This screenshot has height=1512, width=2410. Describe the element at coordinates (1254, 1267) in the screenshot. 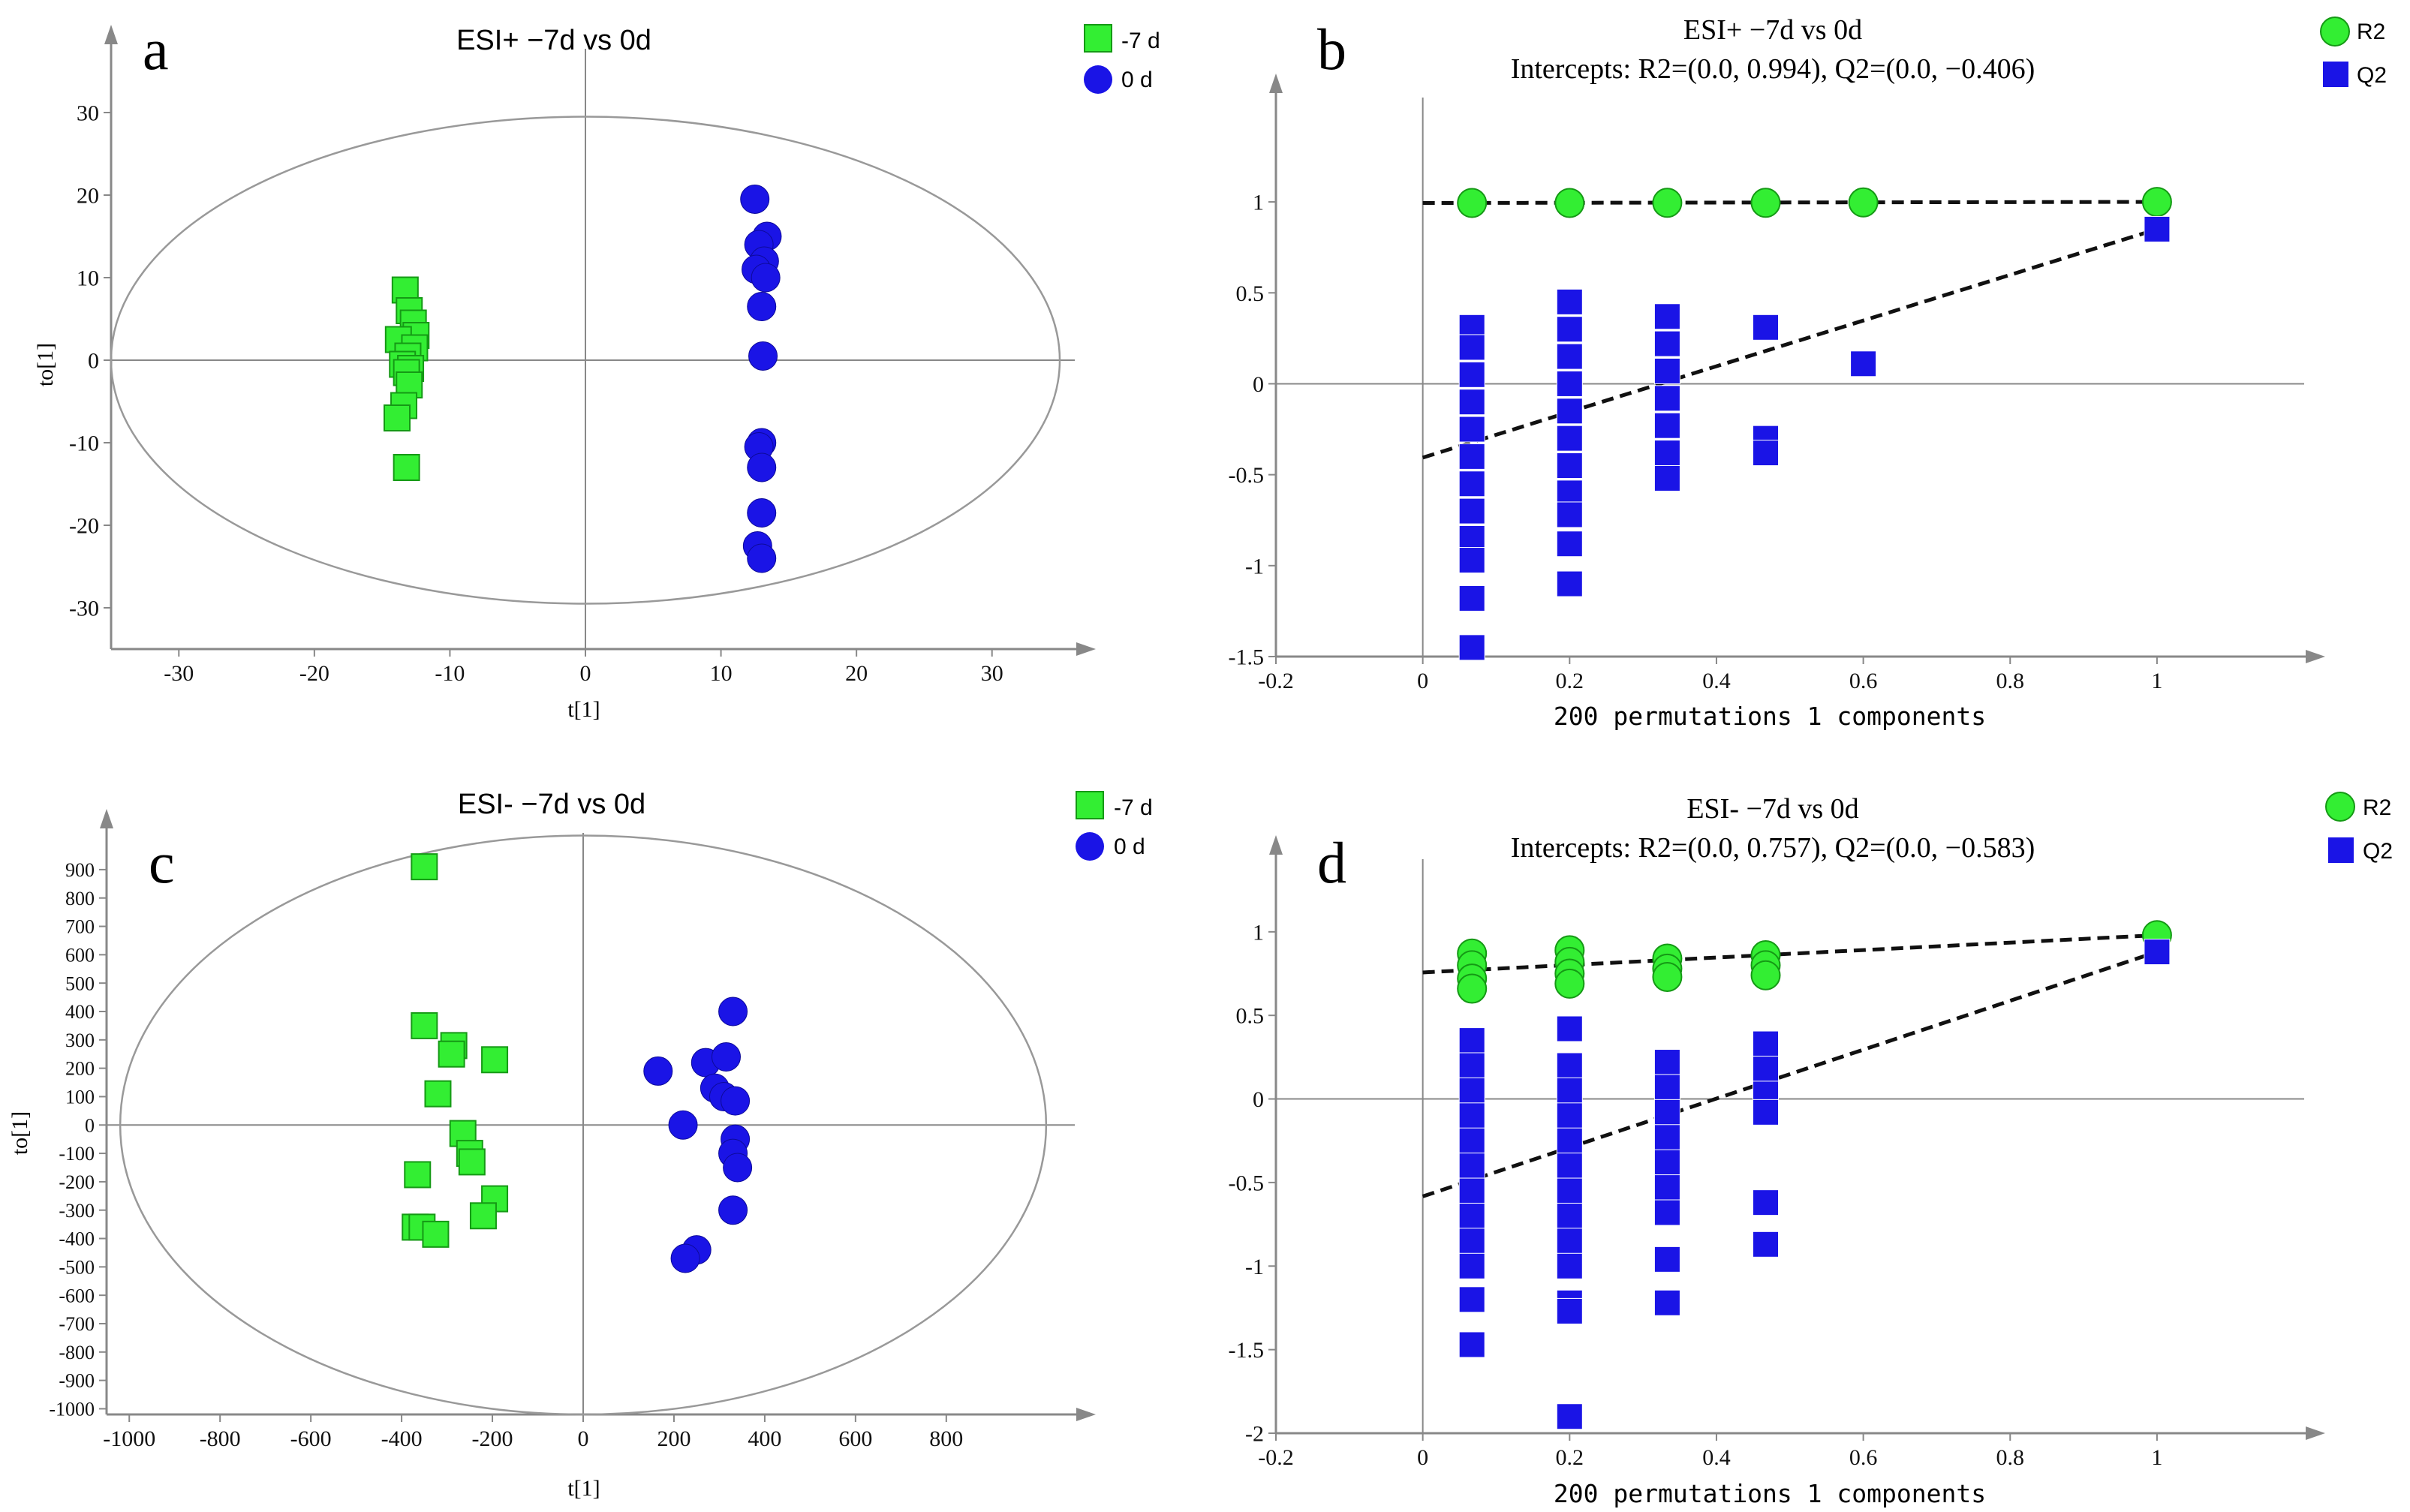

I see `y-tick-label-d-4: -1` at that location.